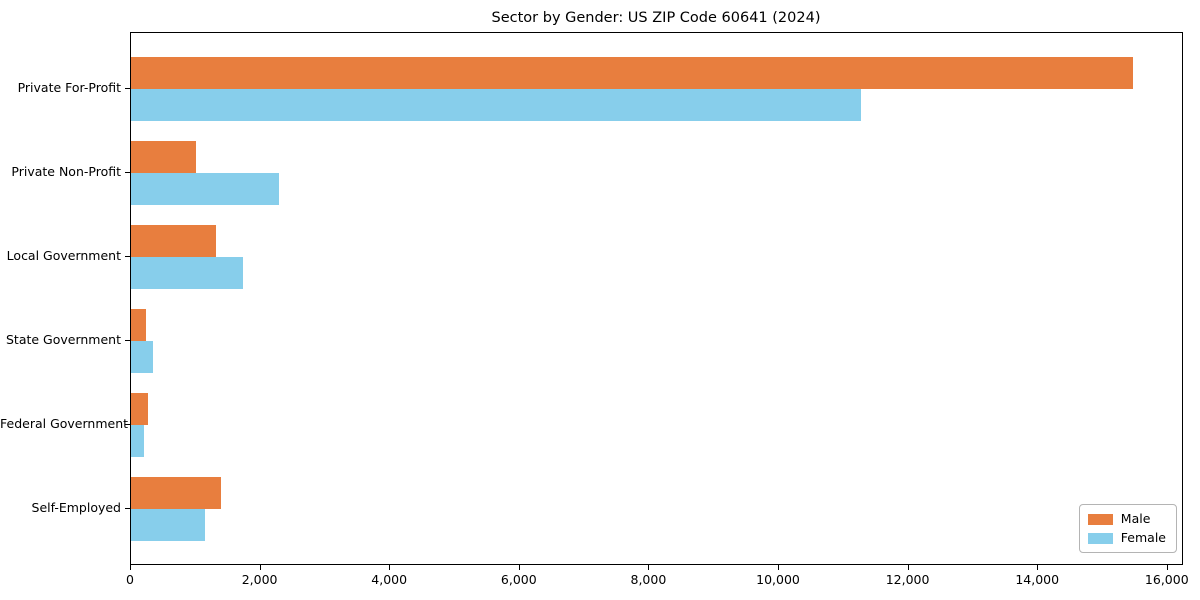  What do you see at coordinates (389, 579) in the screenshot?
I see `x-tick-label: 4,000` at bounding box center [389, 579].